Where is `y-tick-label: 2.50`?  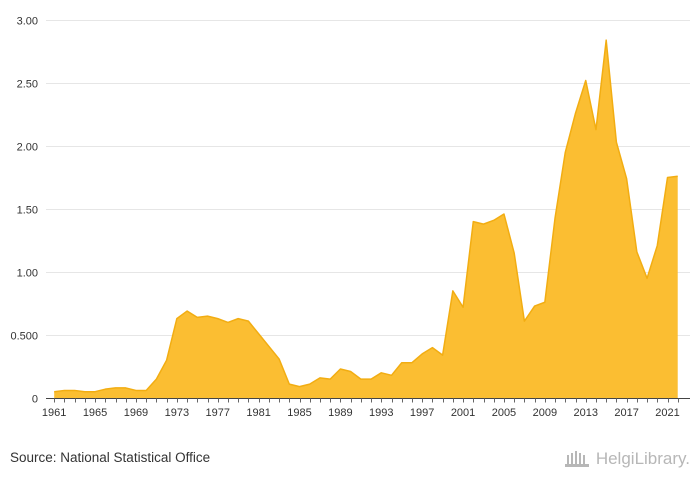 y-tick-label: 2.50 is located at coordinates (27, 85).